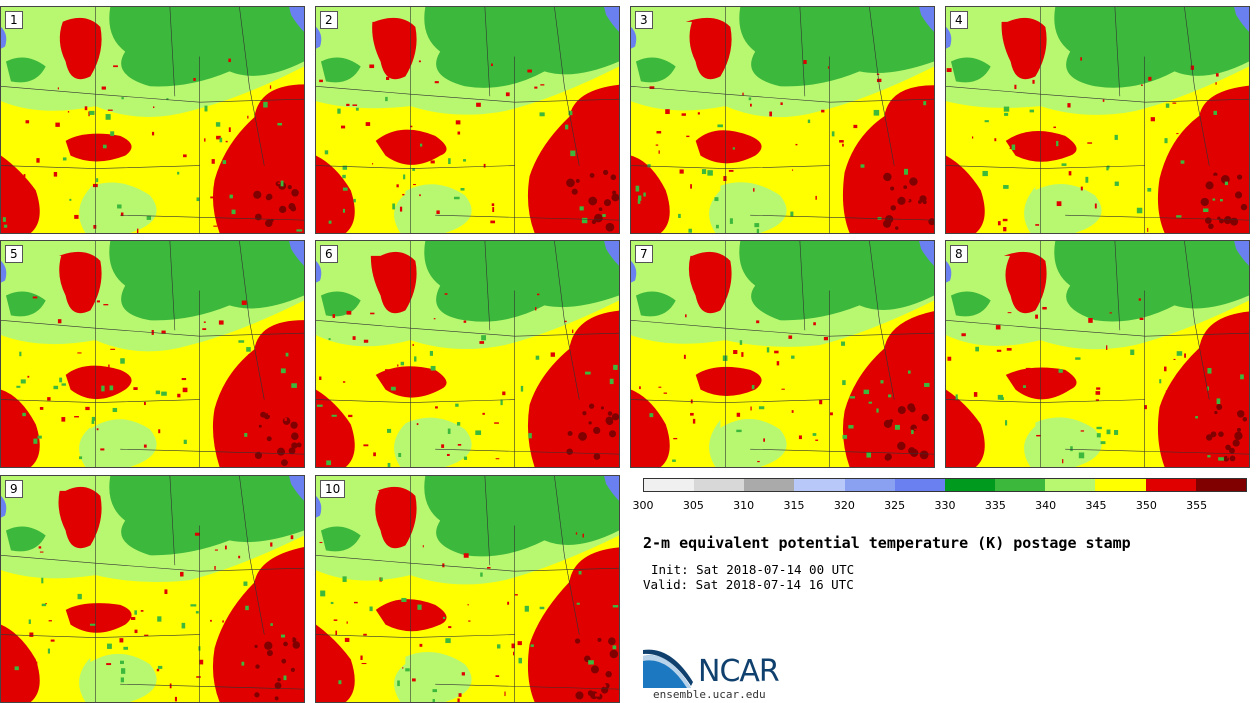 This screenshot has width=1260, height=703. Describe the element at coordinates (1096, 505) in the screenshot. I see `colorbar-tick-label: 345` at that location.